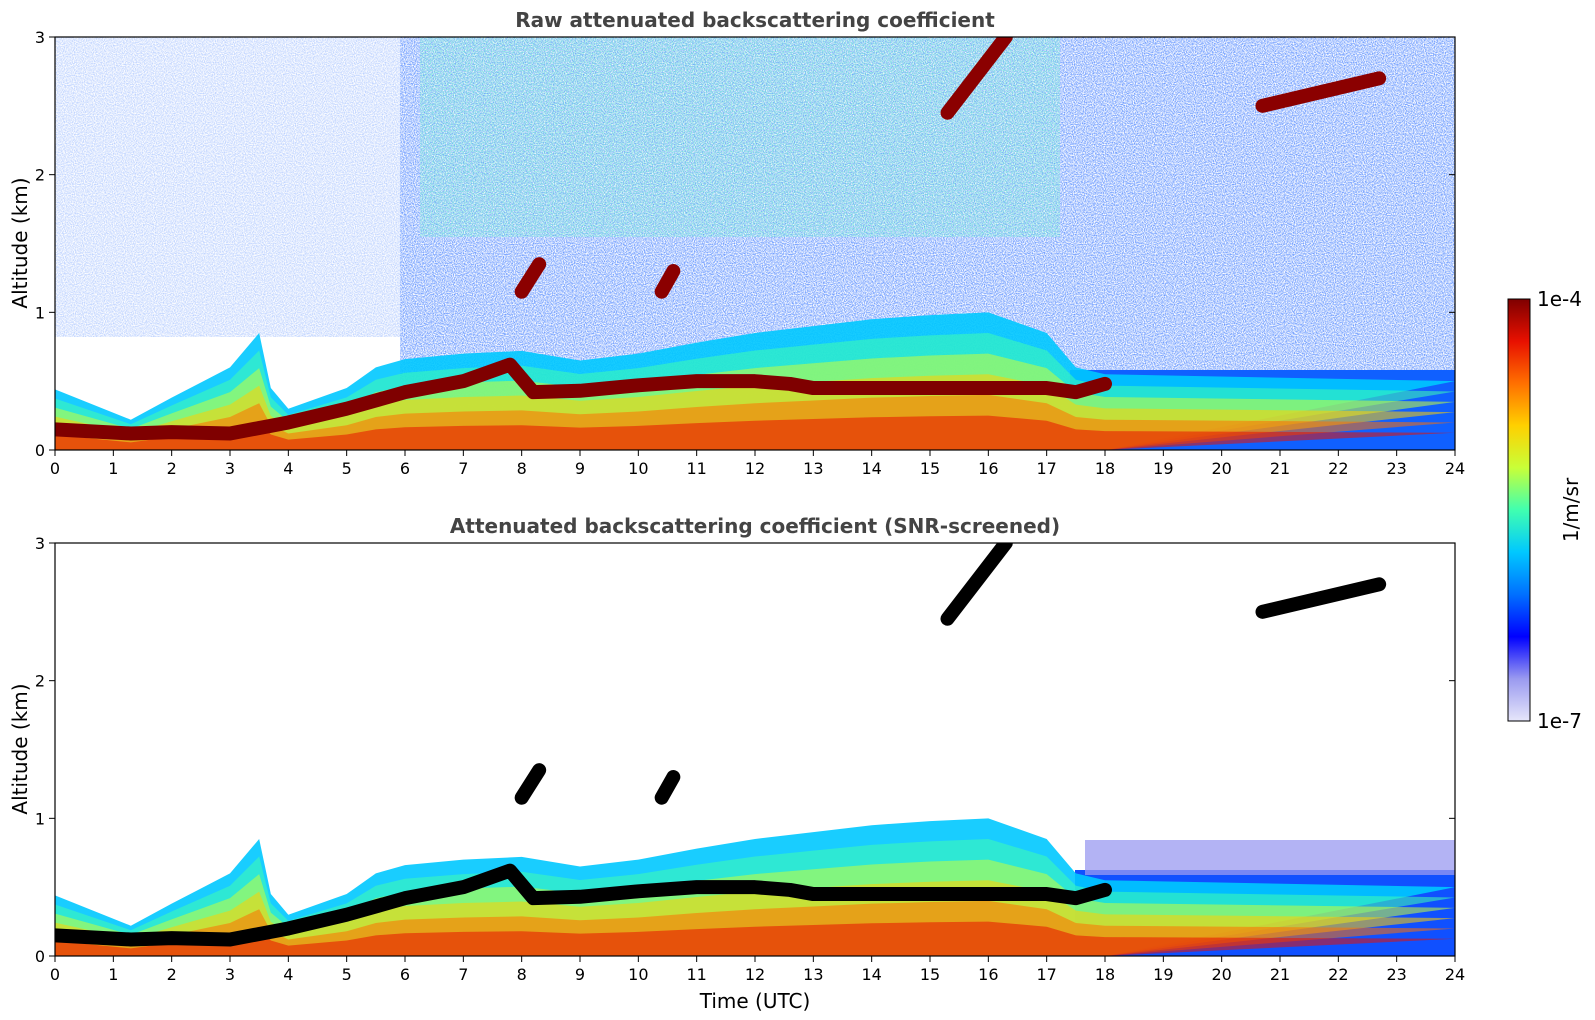  Describe the element at coordinates (930, 468) in the screenshot. I see `top-x-tick-label: 15` at that location.